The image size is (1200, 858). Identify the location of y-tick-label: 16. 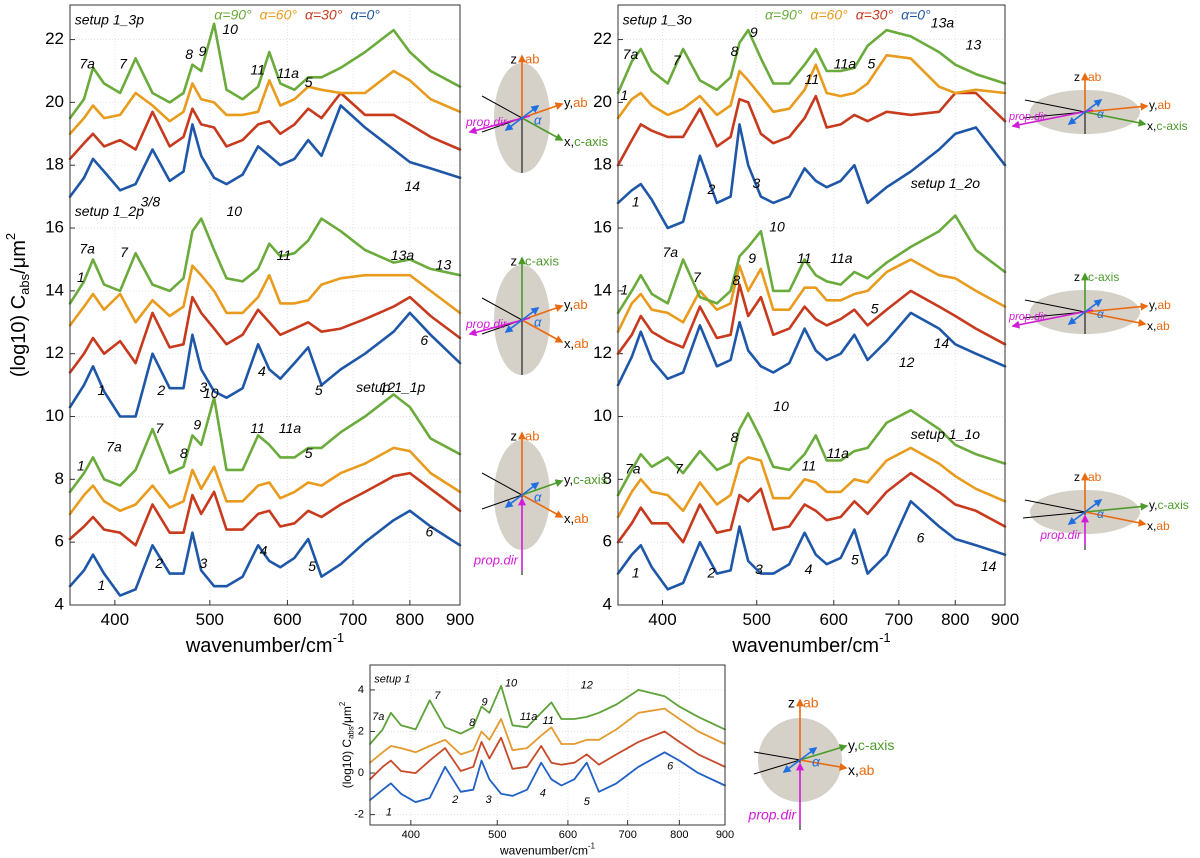
(602, 227).